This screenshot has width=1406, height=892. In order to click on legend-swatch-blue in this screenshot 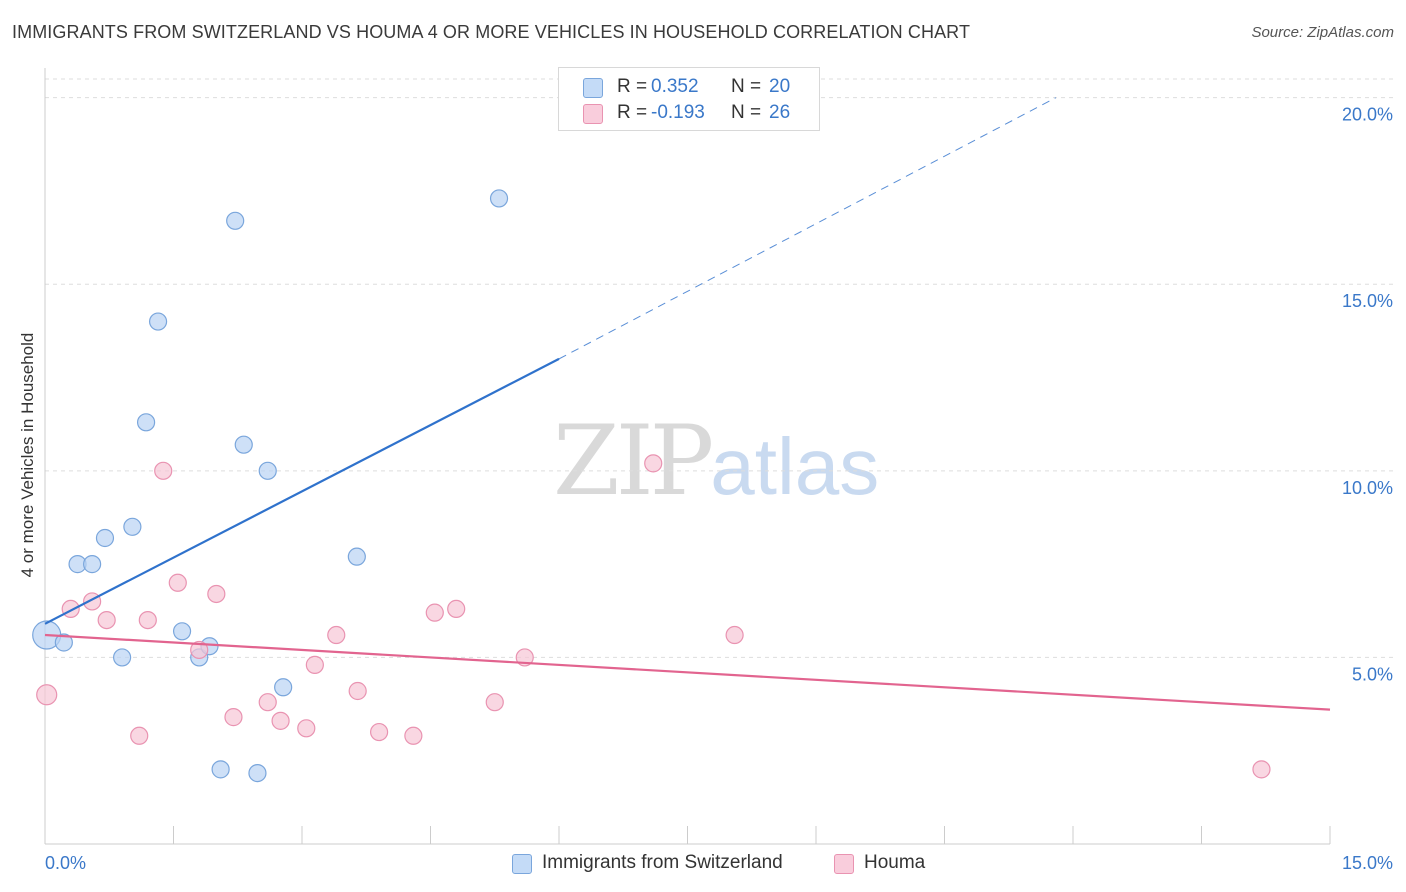, I will do `click(593, 88)`.